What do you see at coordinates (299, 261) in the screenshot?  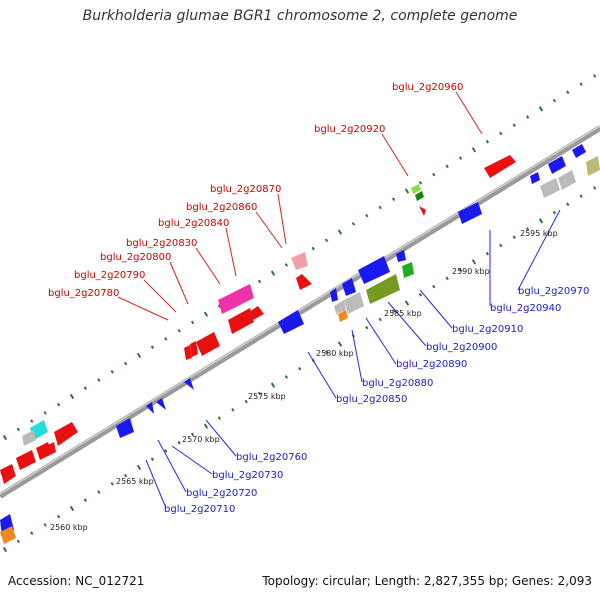 I see `gene-bglu_2g20860` at bounding box center [299, 261].